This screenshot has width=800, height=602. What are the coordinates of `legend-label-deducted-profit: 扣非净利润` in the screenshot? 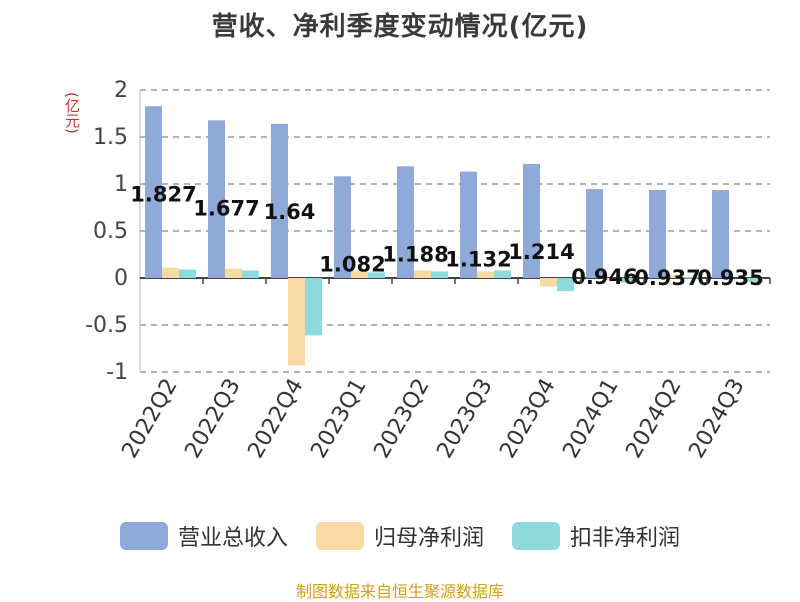 It's located at (625, 538).